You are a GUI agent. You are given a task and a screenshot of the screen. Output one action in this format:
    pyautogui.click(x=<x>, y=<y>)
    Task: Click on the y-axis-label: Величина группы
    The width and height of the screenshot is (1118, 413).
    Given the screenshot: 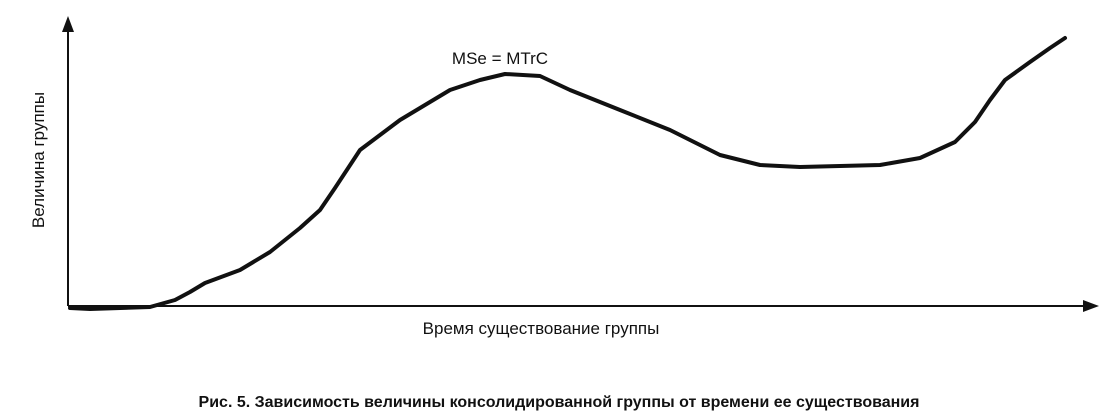 What is the action you would take?
    pyautogui.click(x=38, y=160)
    